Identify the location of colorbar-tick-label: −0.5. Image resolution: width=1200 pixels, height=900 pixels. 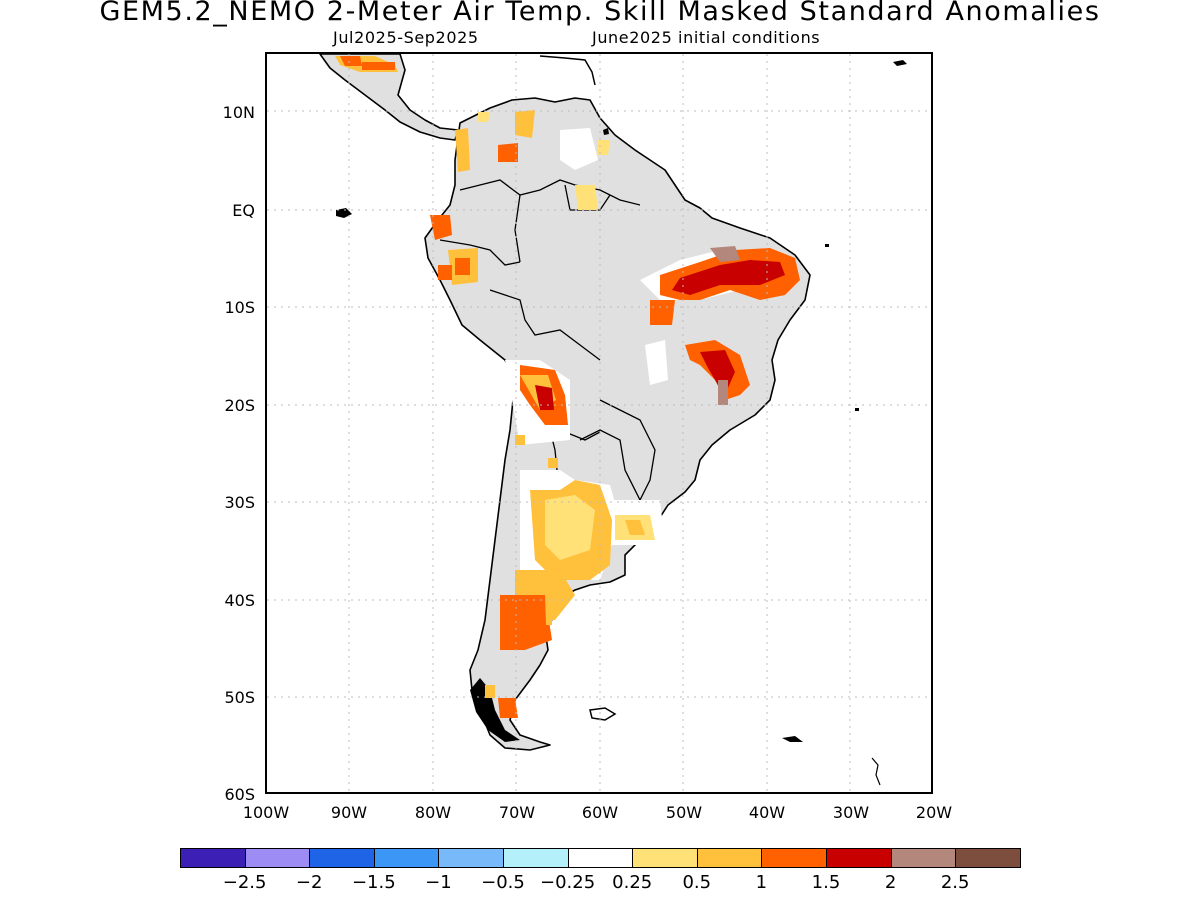
(503, 882).